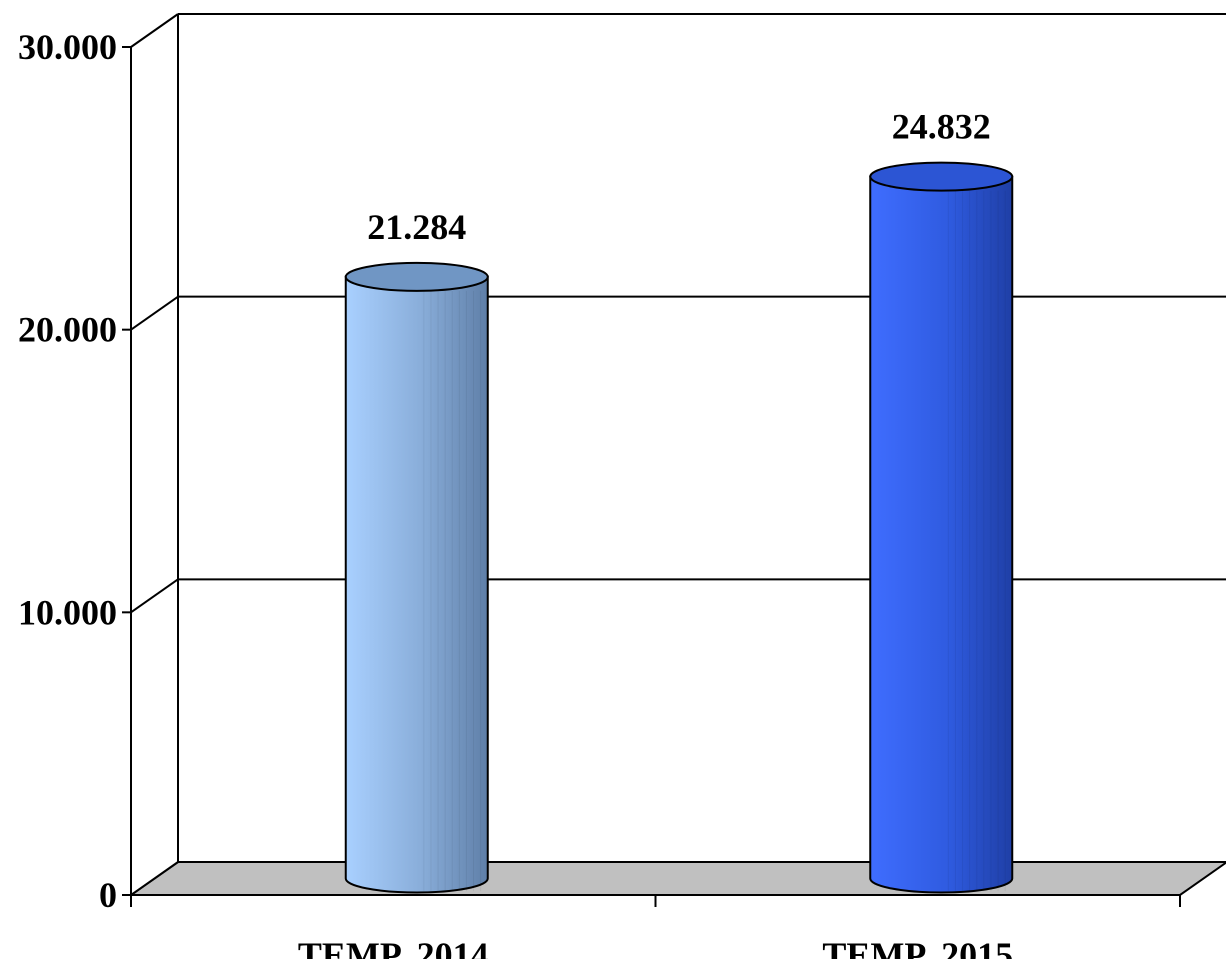 Image resolution: width=1226 pixels, height=959 pixels. What do you see at coordinates (67, 330) in the screenshot?
I see `y-tick-label: 20.000` at bounding box center [67, 330].